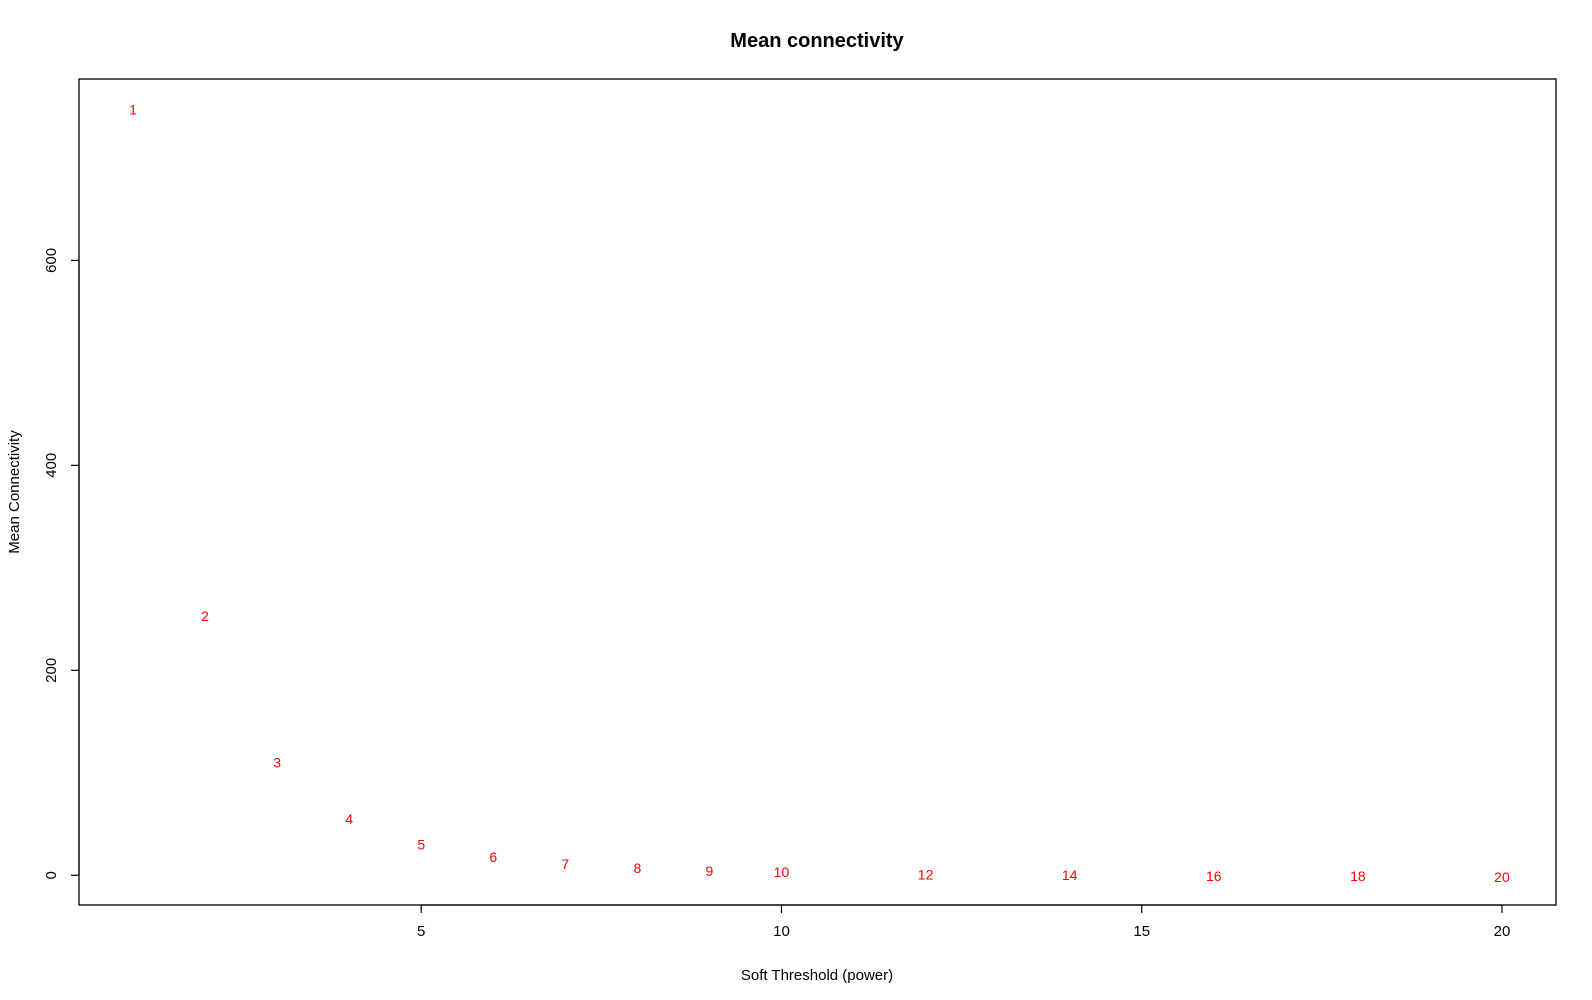 The height and width of the screenshot is (1000, 1592). Describe the element at coordinates (51, 465) in the screenshot. I see `y-tick-label: 400` at that location.